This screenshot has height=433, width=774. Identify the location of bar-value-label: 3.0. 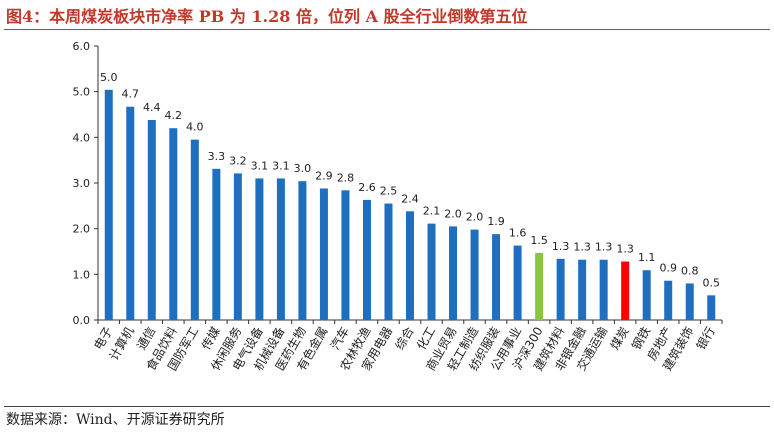
(303, 168).